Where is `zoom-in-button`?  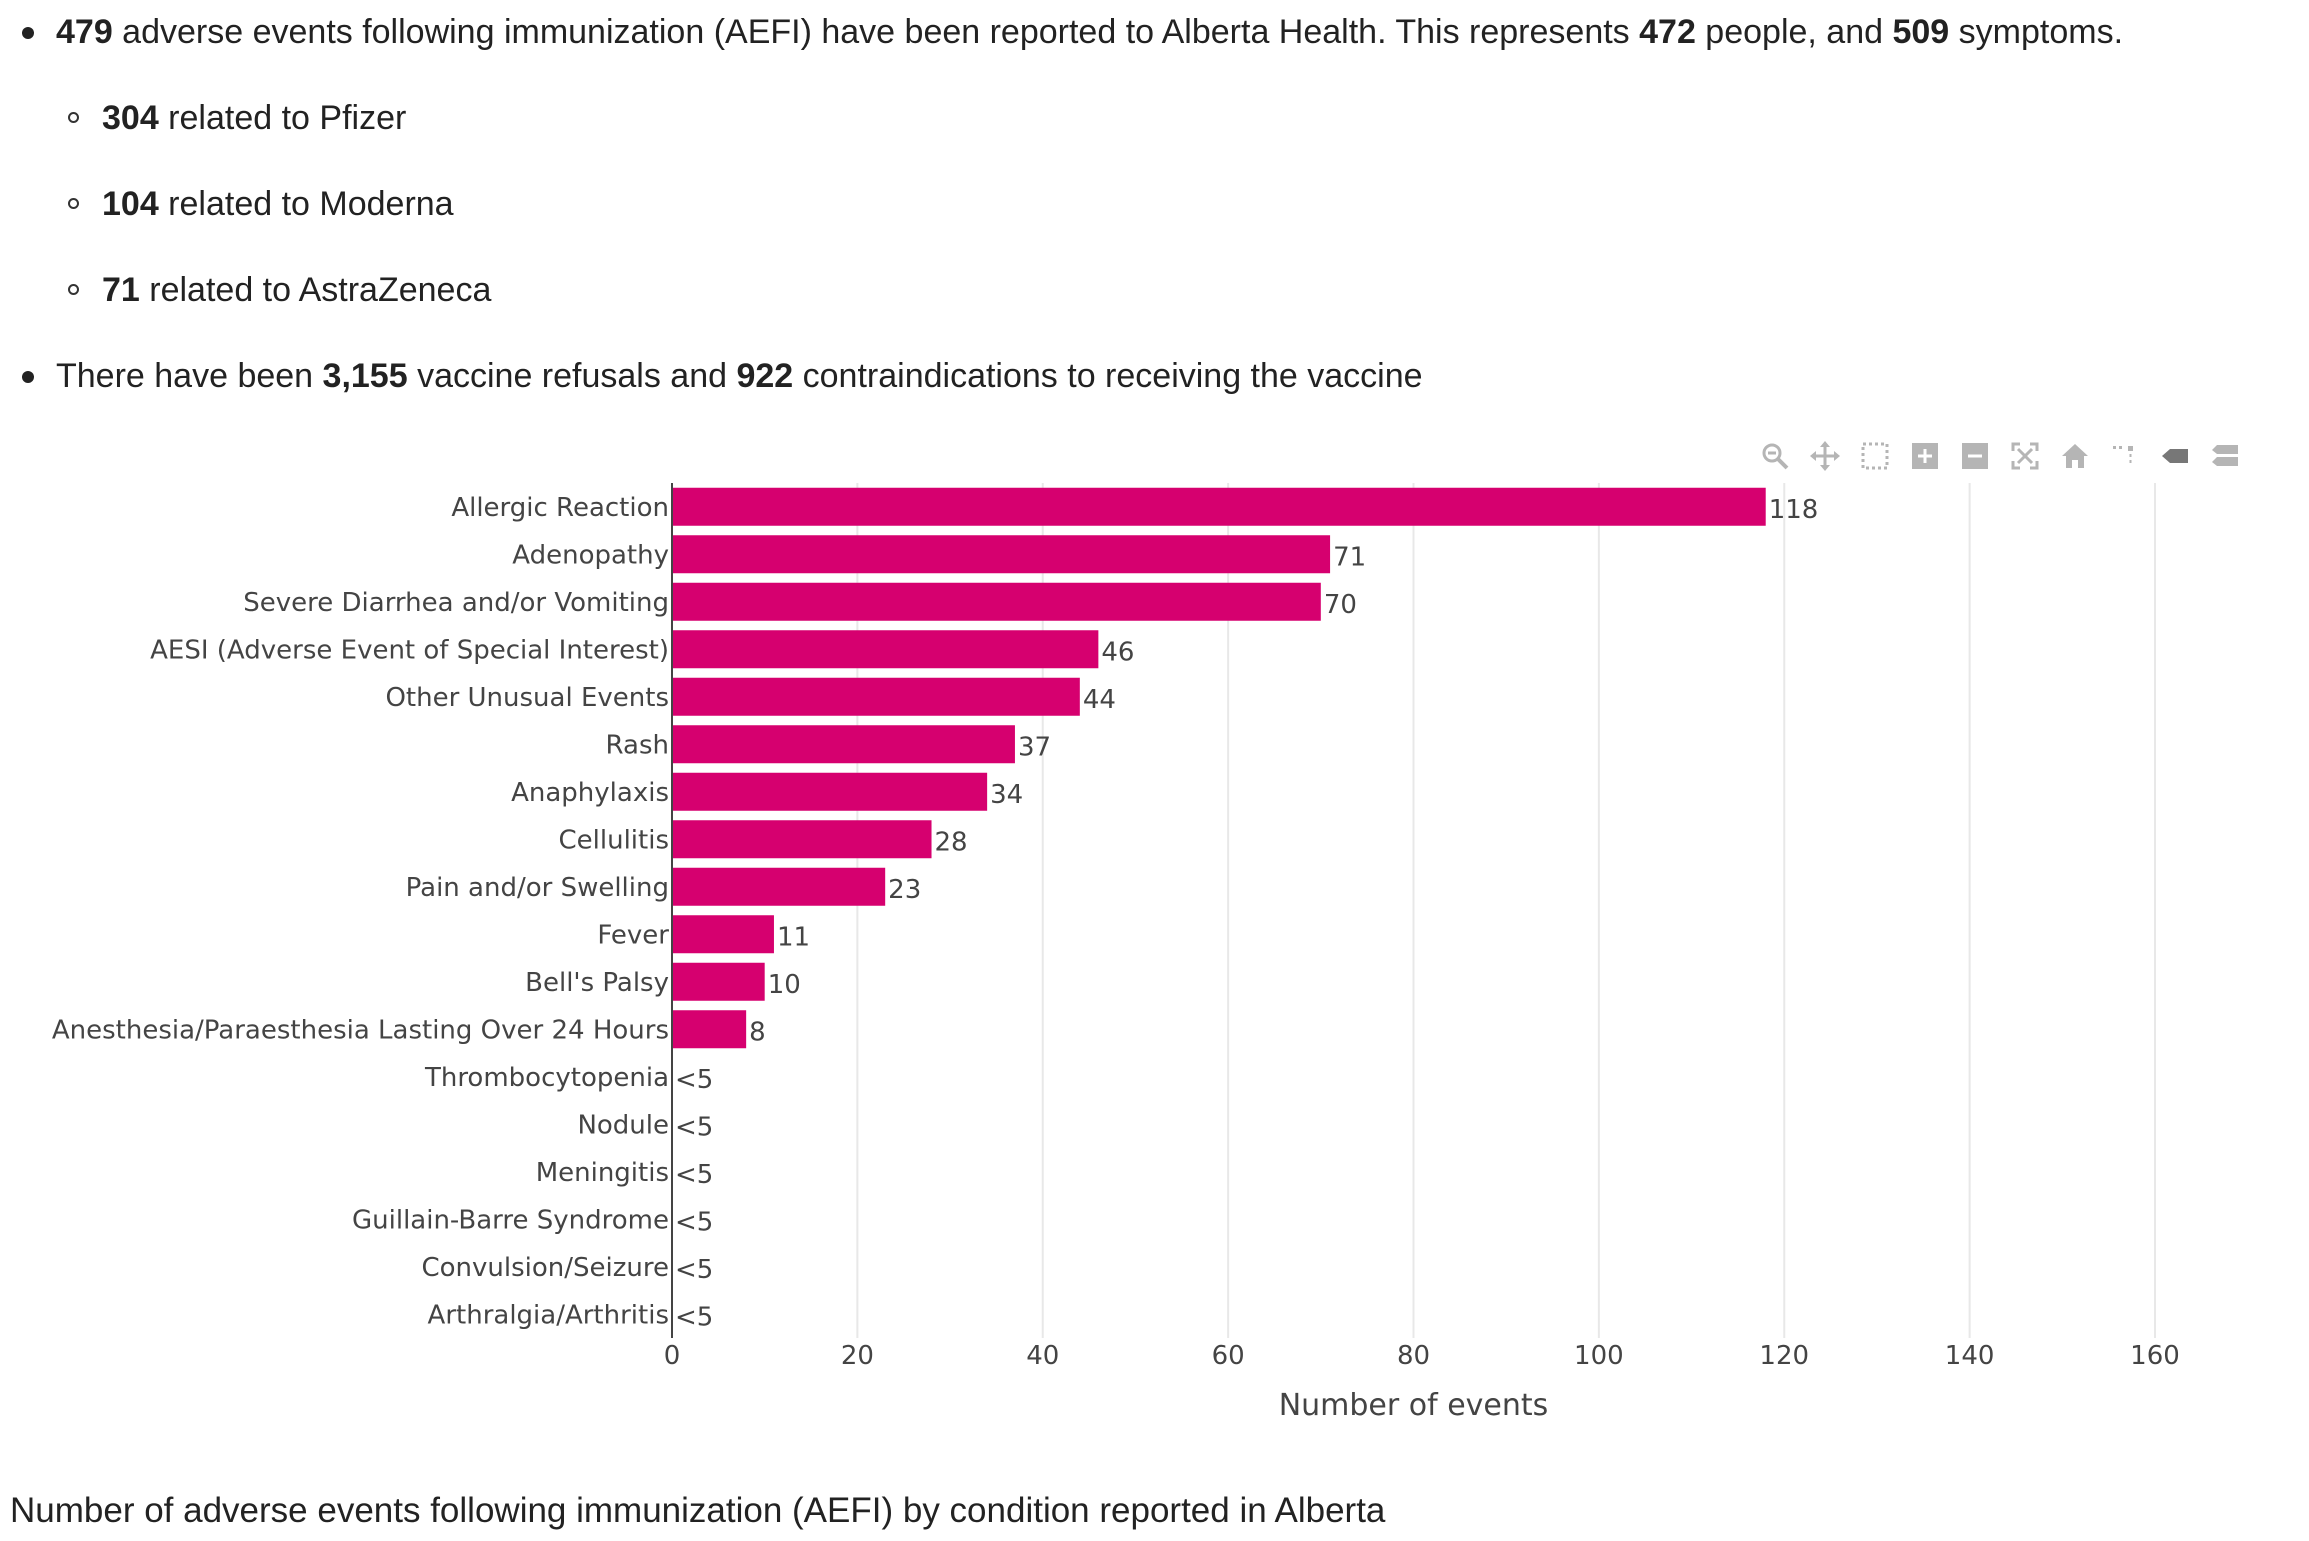 zoom-in-button is located at coordinates (1925, 456).